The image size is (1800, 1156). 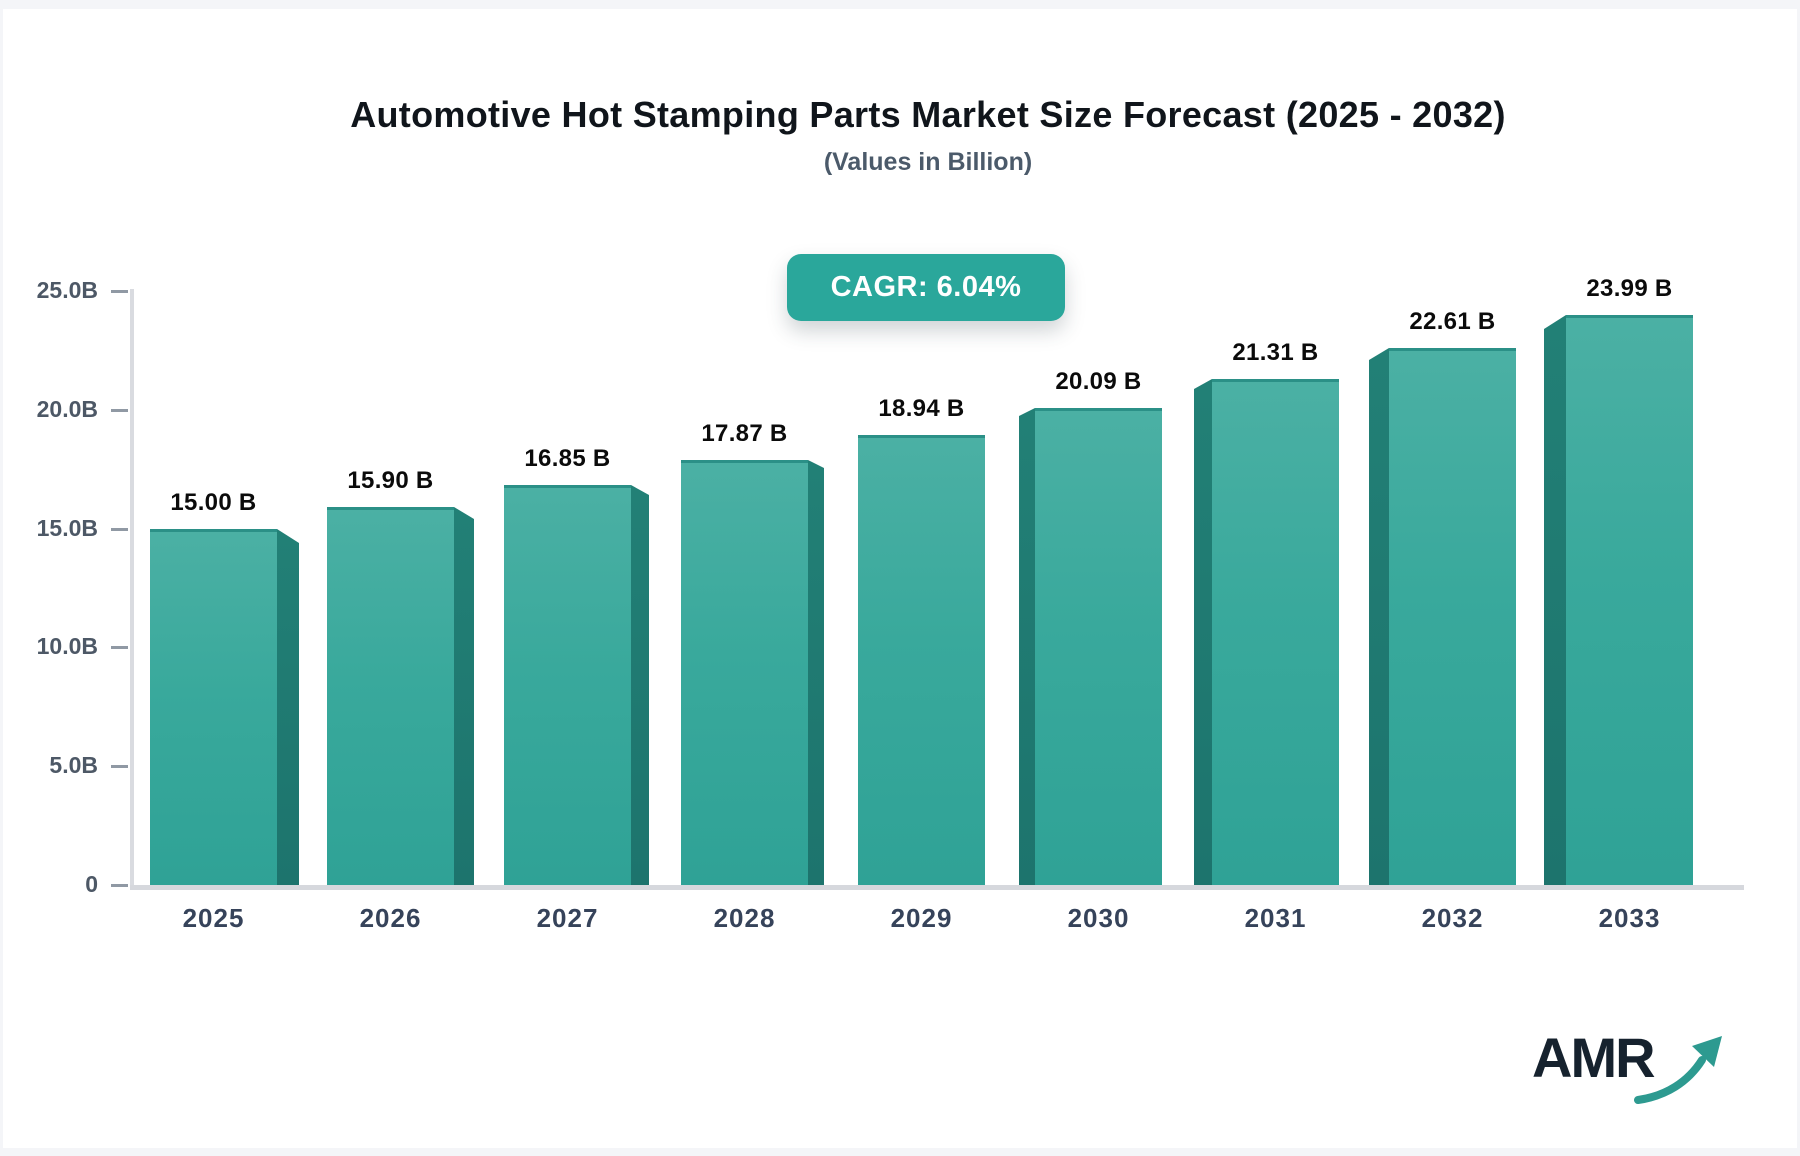 What do you see at coordinates (744, 918) in the screenshot?
I see `x-axis-label: 2028` at bounding box center [744, 918].